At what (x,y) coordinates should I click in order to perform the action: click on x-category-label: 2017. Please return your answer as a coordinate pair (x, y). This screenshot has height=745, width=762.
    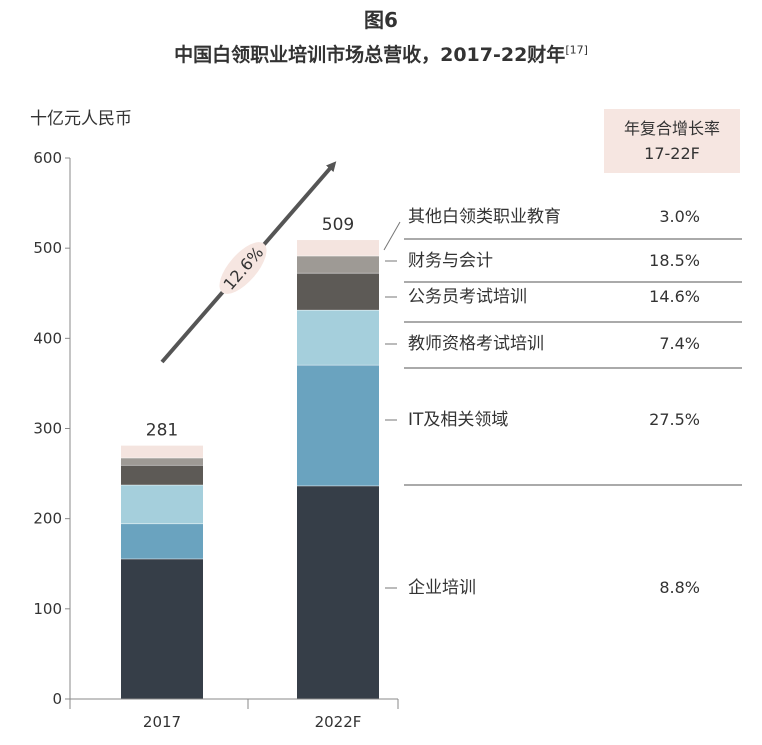
    Looking at the image, I should click on (162, 722).